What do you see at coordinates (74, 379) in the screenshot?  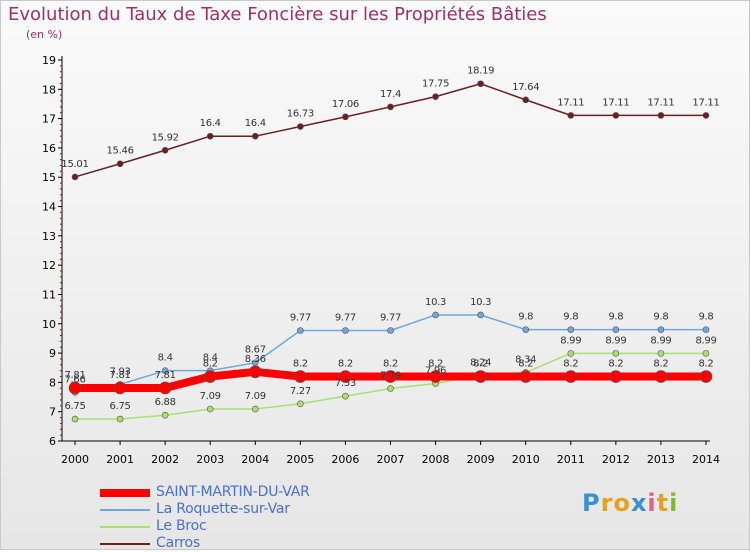 I see `data-label: 7.66` at bounding box center [74, 379].